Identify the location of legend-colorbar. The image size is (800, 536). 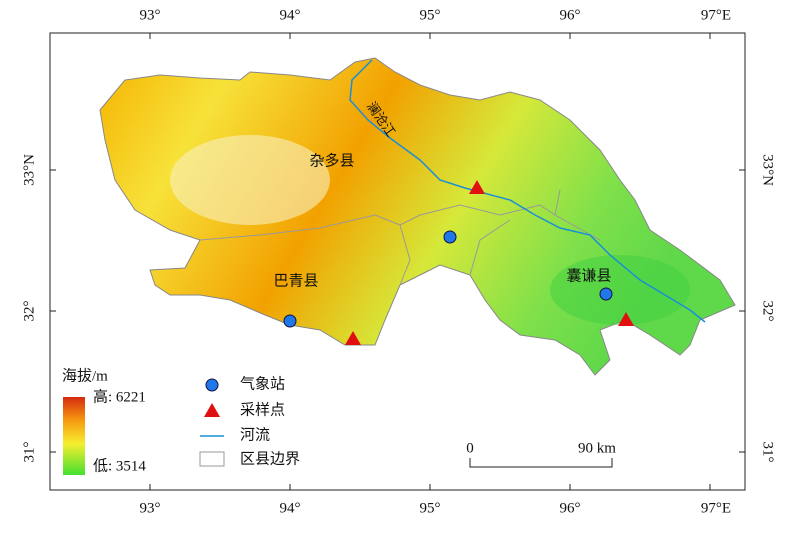
(74, 436).